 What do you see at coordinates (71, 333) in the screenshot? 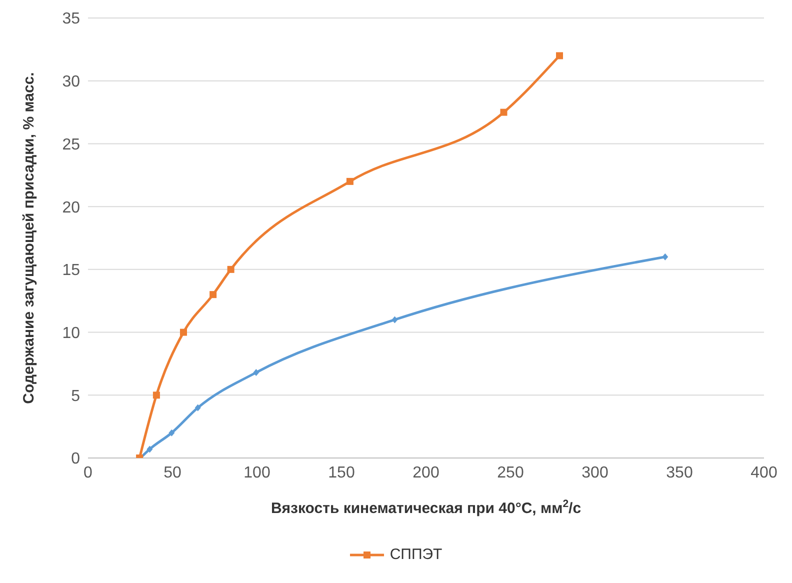
I see `y-tick-label: 10` at bounding box center [71, 333].